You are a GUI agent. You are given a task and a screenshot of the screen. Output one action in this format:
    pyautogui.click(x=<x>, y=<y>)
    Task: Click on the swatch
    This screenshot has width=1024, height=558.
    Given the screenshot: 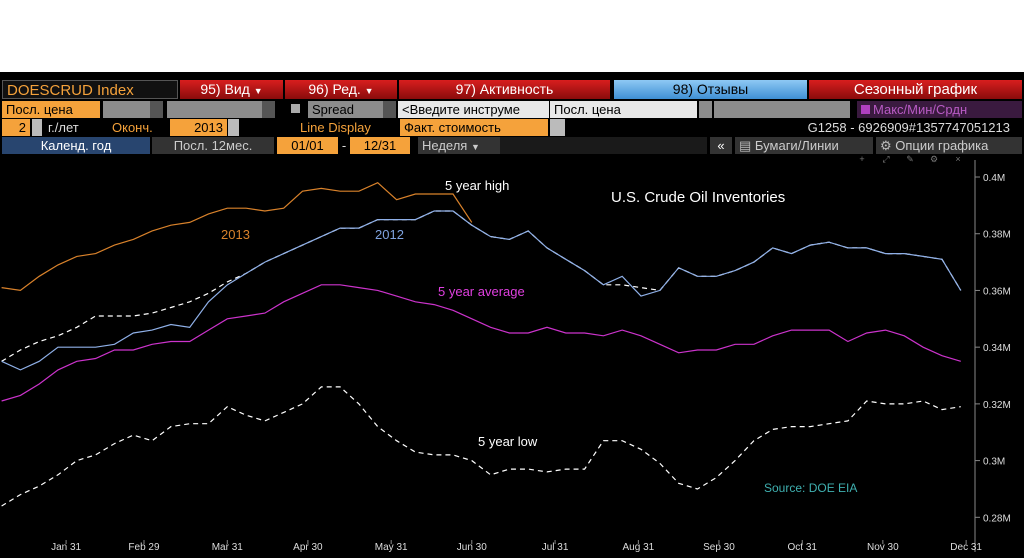 What is the action you would take?
    pyautogui.click(x=865, y=109)
    